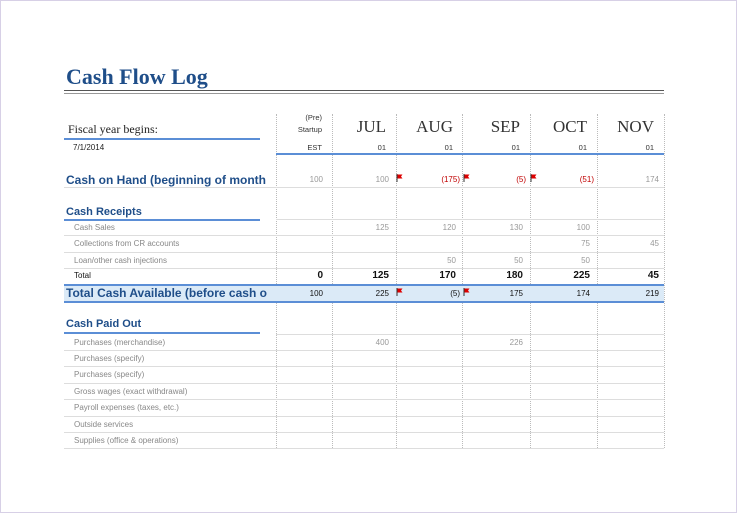 This screenshot has width=737, height=513. What do you see at coordinates (635, 126) in the screenshot?
I see `month-nov: NOV` at bounding box center [635, 126].